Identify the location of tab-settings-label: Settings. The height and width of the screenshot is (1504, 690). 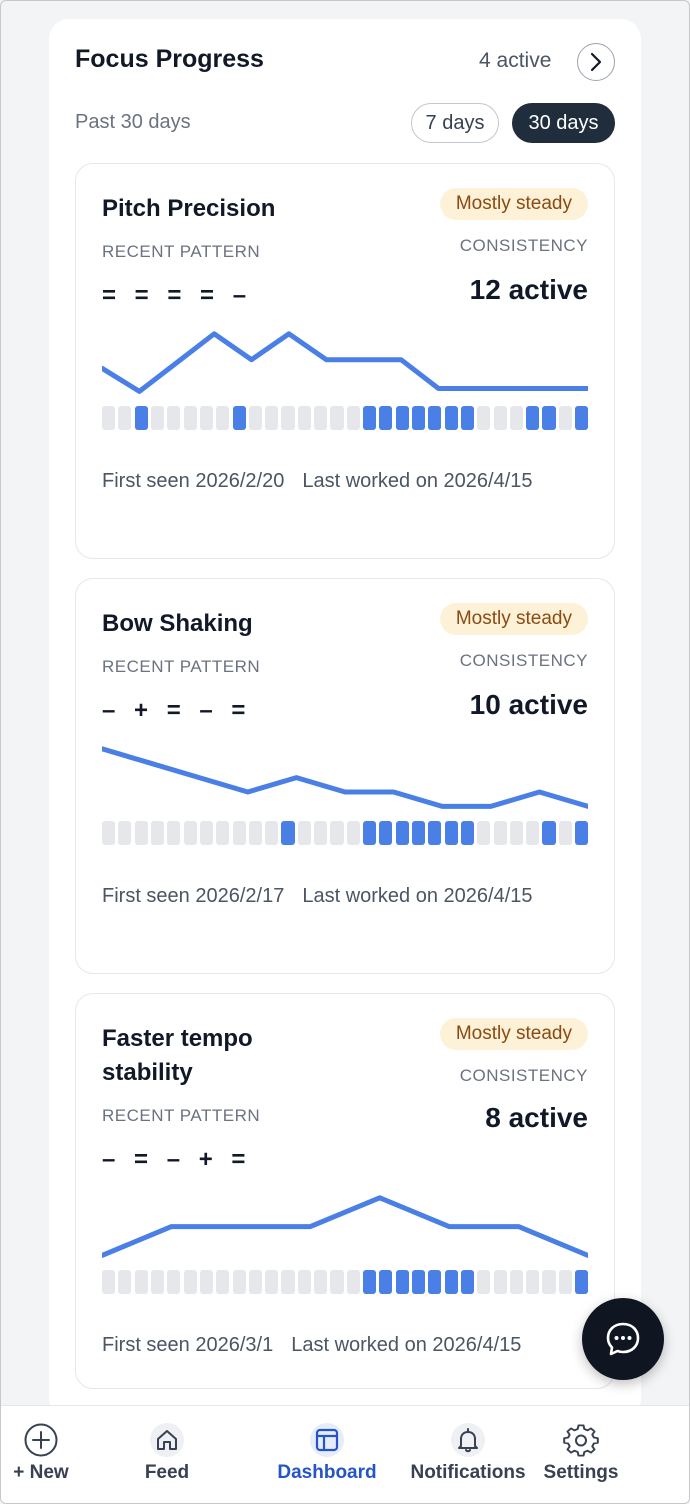
(581, 1472).